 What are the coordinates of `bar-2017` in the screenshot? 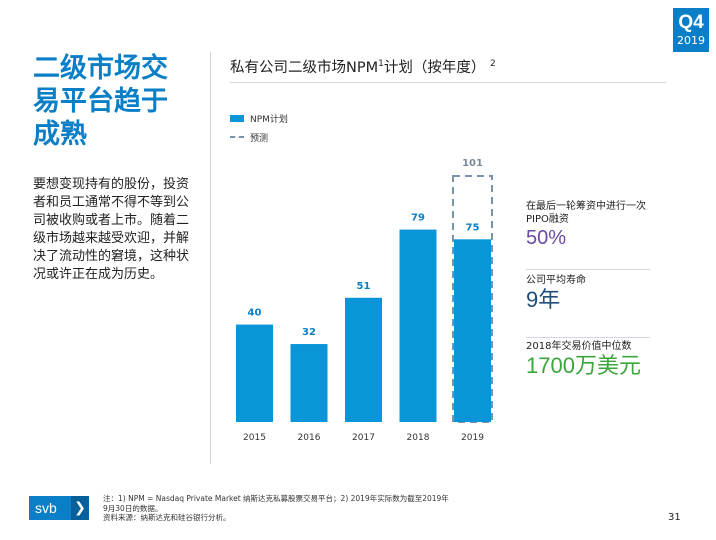 It's located at (363, 359).